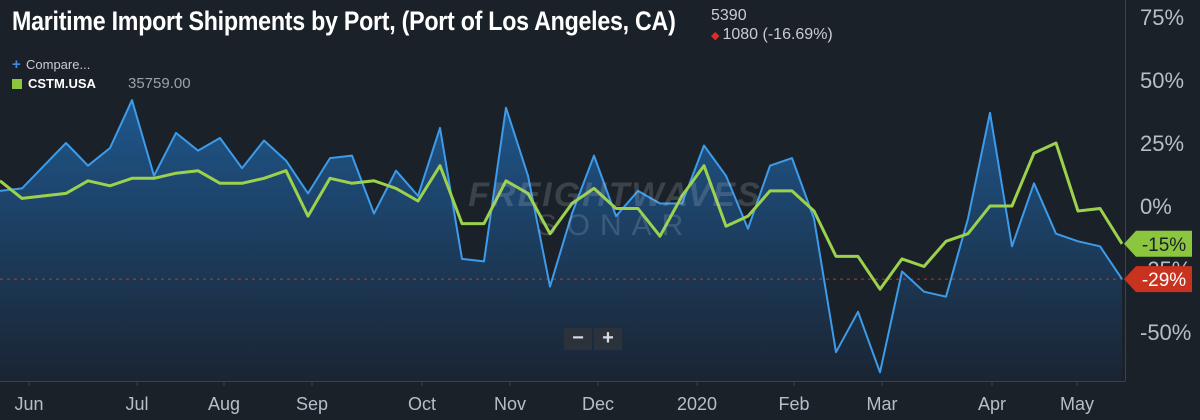  I want to click on x-tick-label: Mar, so click(882, 404).